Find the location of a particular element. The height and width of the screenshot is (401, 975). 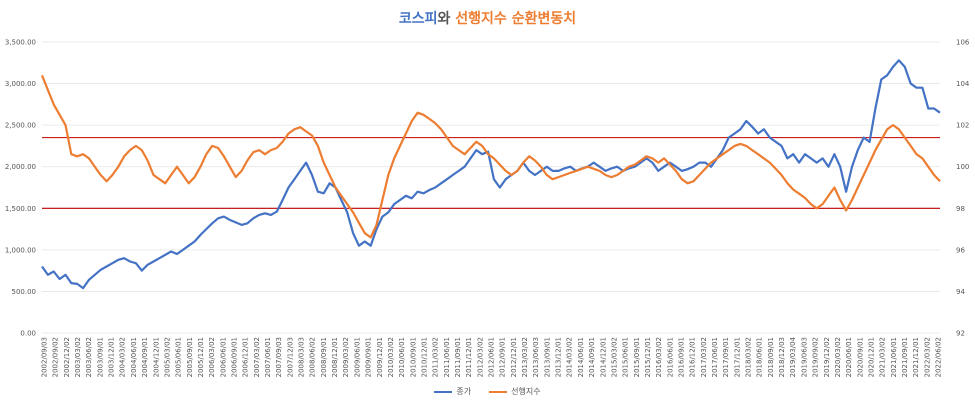

x-tick-label: 2009/09/01 is located at coordinates (369, 357).